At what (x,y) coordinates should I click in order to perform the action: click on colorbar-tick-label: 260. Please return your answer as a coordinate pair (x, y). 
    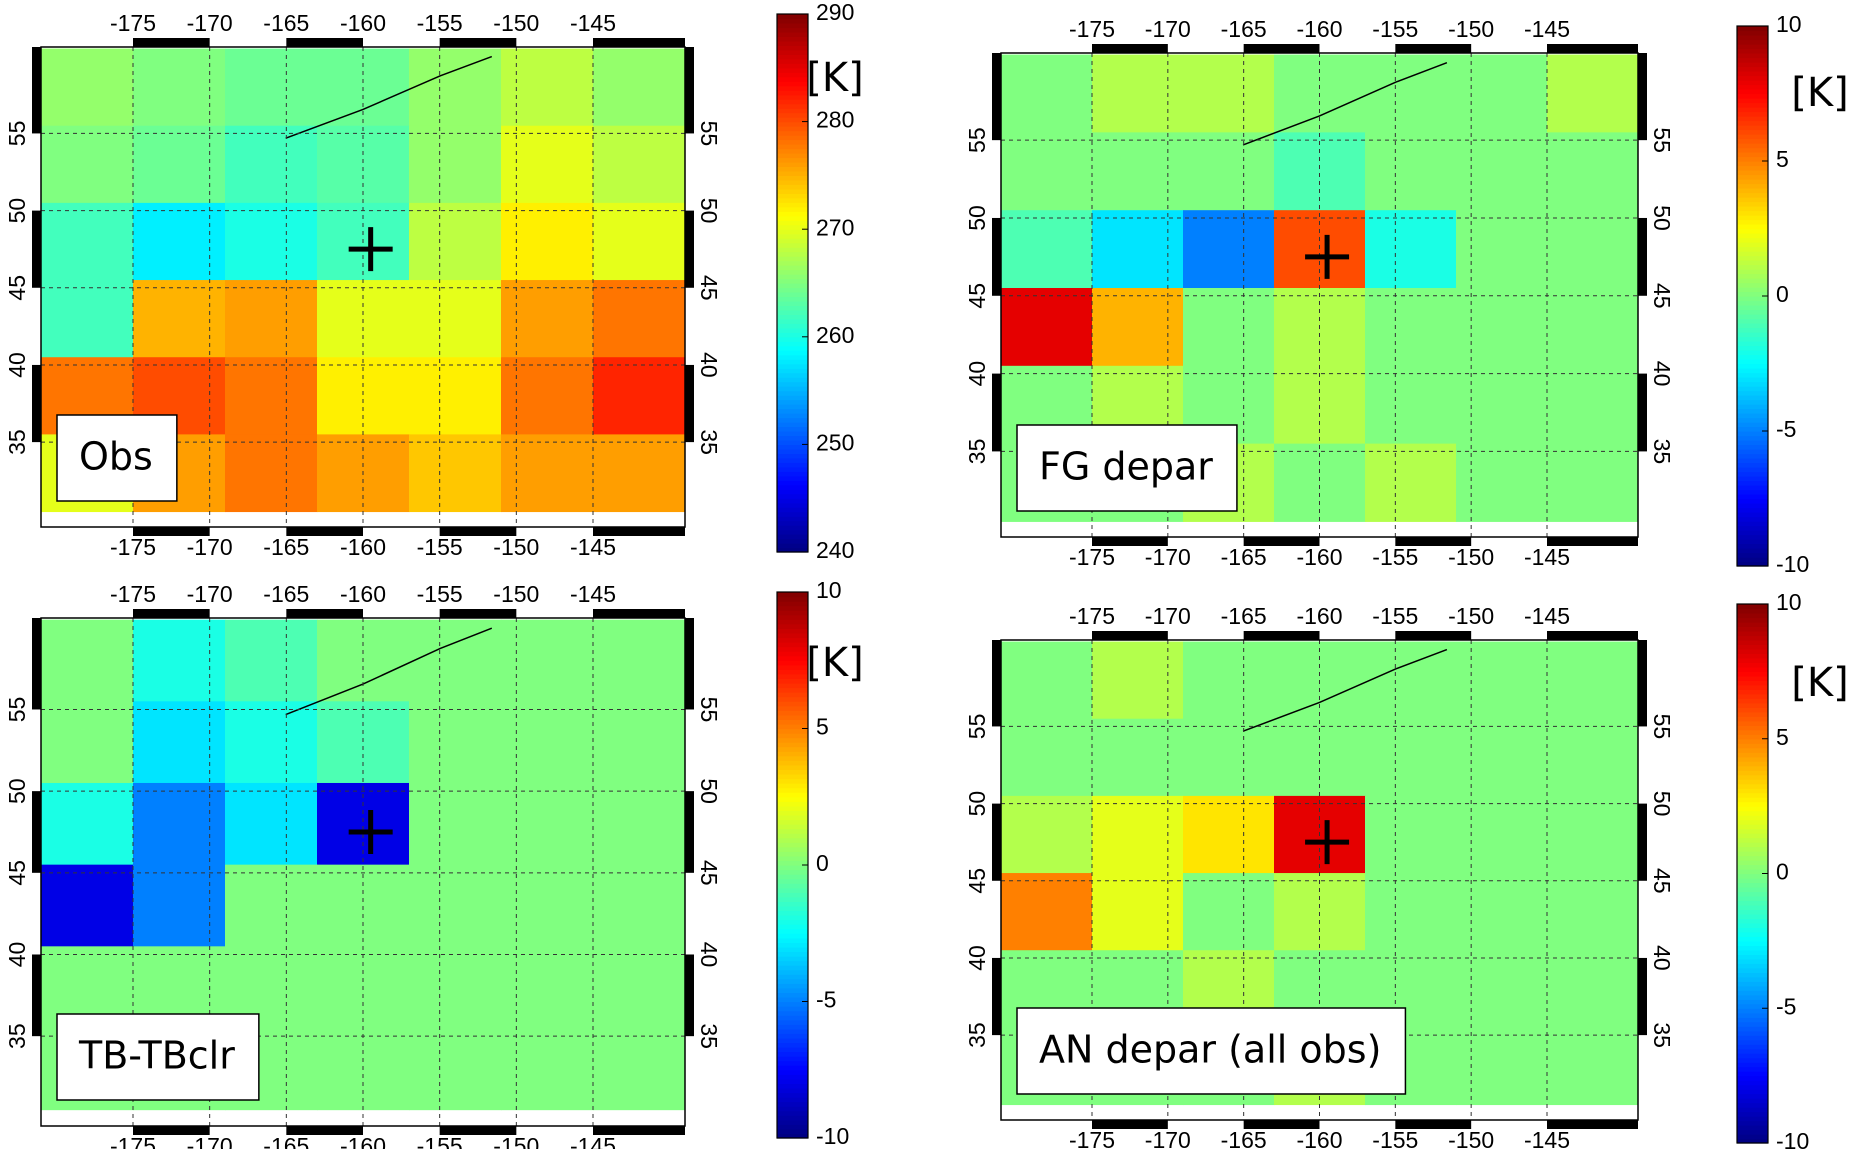
    Looking at the image, I should click on (835, 335).